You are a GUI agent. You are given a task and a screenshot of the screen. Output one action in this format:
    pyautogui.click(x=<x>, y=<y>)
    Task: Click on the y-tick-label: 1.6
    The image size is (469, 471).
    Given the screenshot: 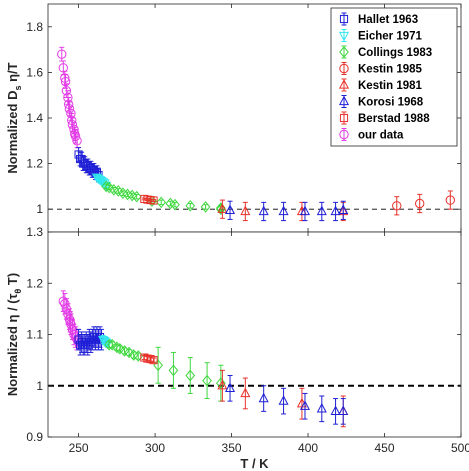 What is the action you would take?
    pyautogui.click(x=34, y=72)
    